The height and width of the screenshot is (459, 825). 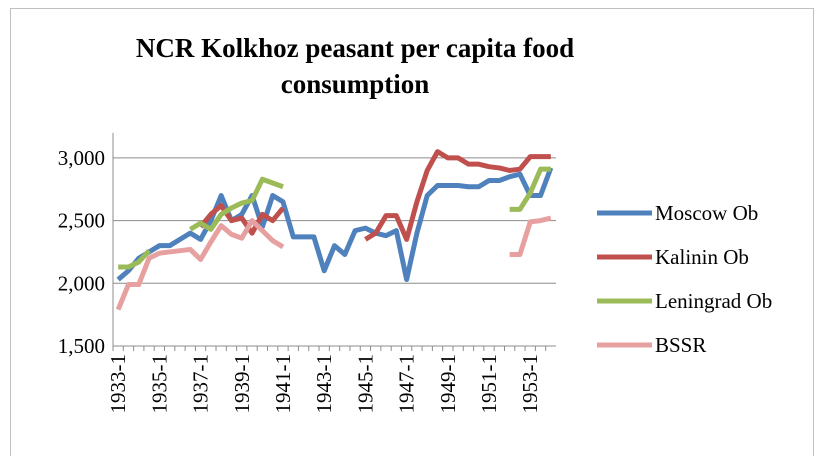 What do you see at coordinates (81, 346) in the screenshot?
I see `y-tick-label: 1,500` at bounding box center [81, 346].